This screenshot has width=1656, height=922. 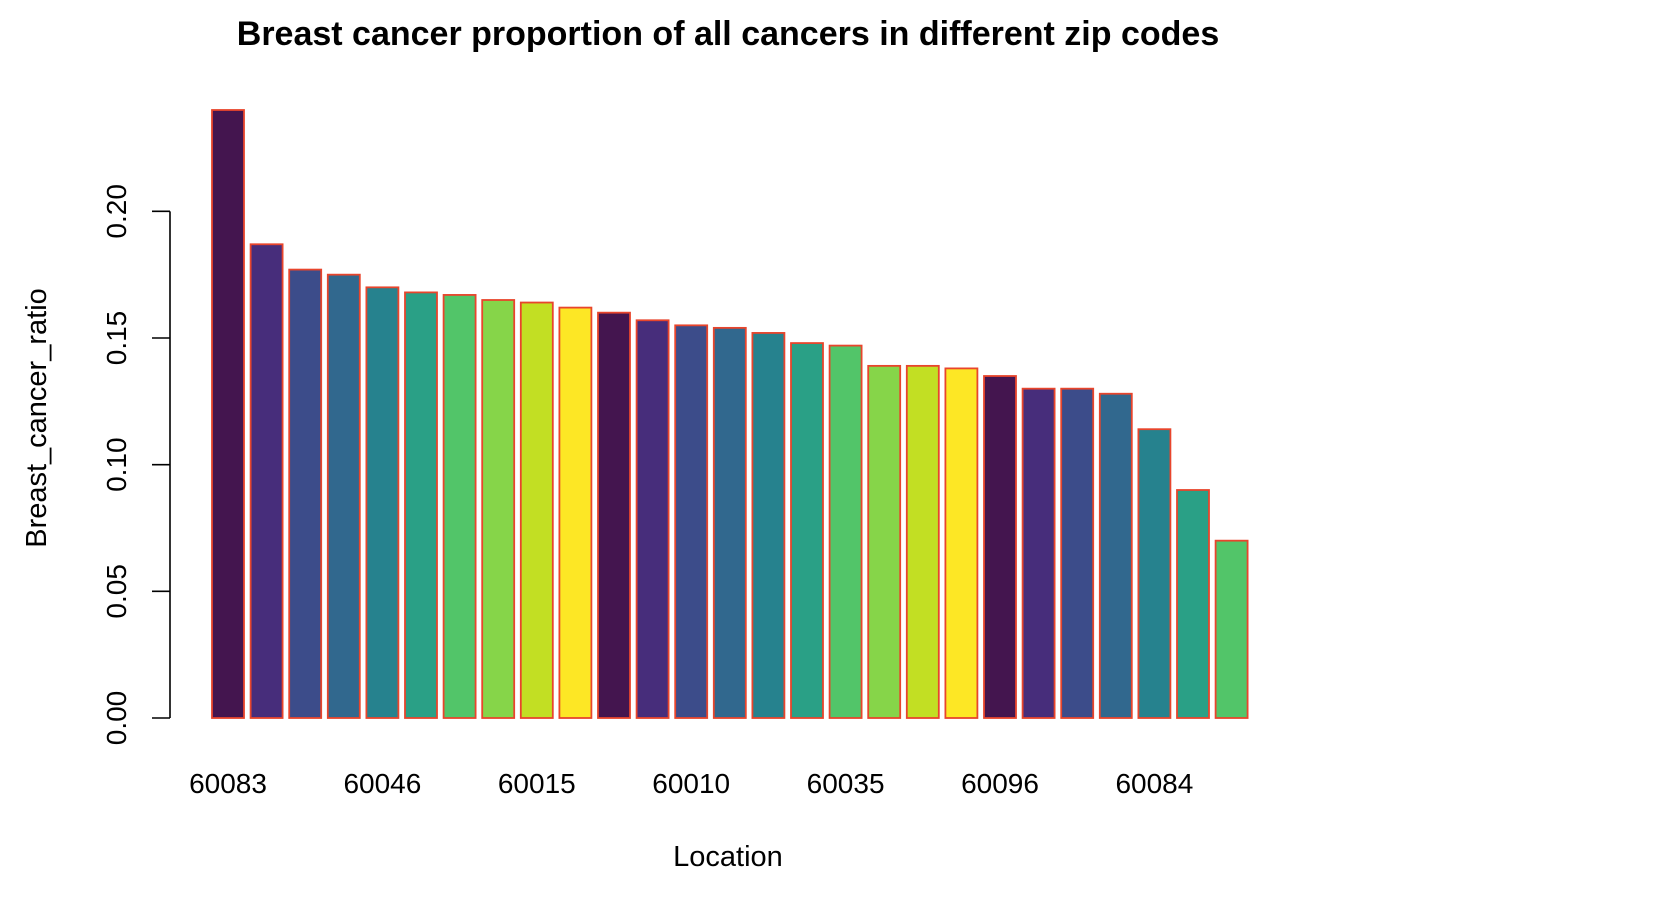 I want to click on x-tick-label: 60046, so click(x=382, y=783).